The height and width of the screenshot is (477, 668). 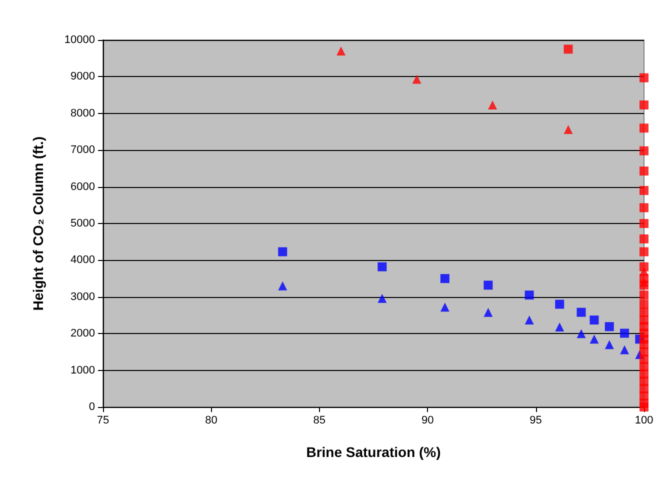 What do you see at coordinates (82, 76) in the screenshot?
I see `y-tick-label: 9000` at bounding box center [82, 76].